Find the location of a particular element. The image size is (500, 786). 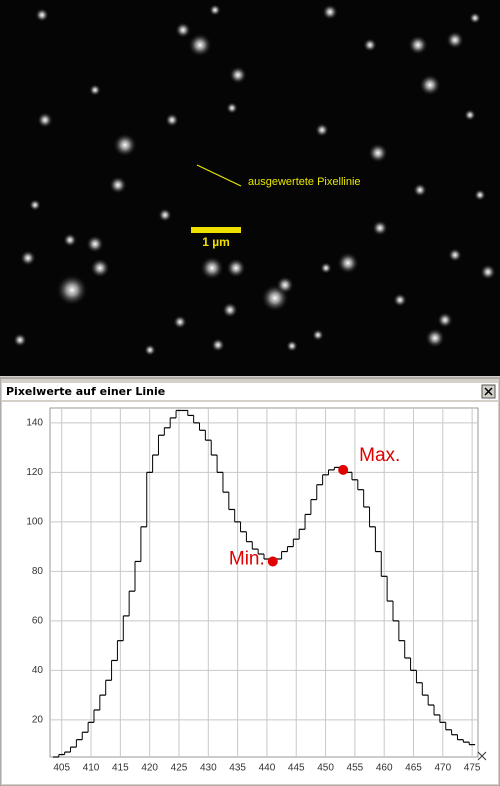

corner-mark is located at coordinates (482, 756).